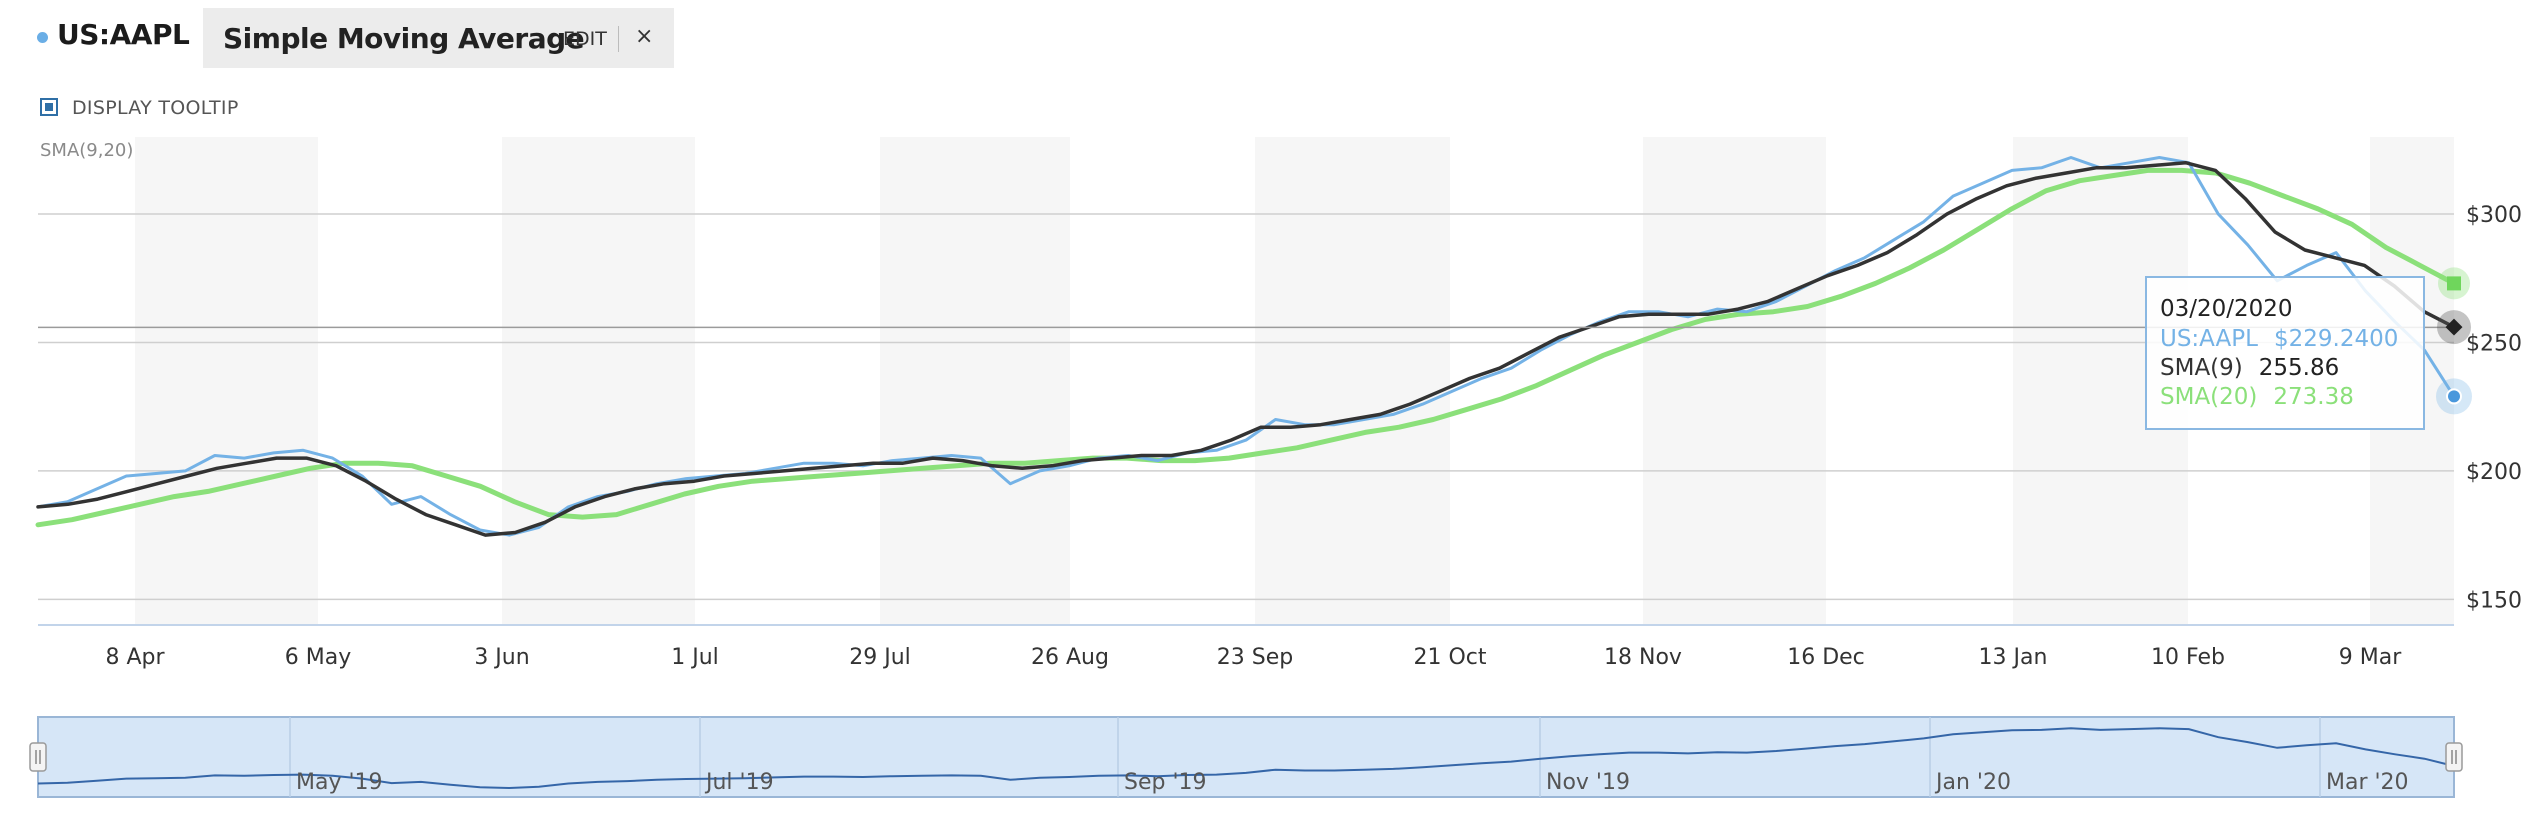 This screenshot has height=822, width=2546. Describe the element at coordinates (2494, 215) in the screenshot. I see `y-tick-label: $300` at that location.